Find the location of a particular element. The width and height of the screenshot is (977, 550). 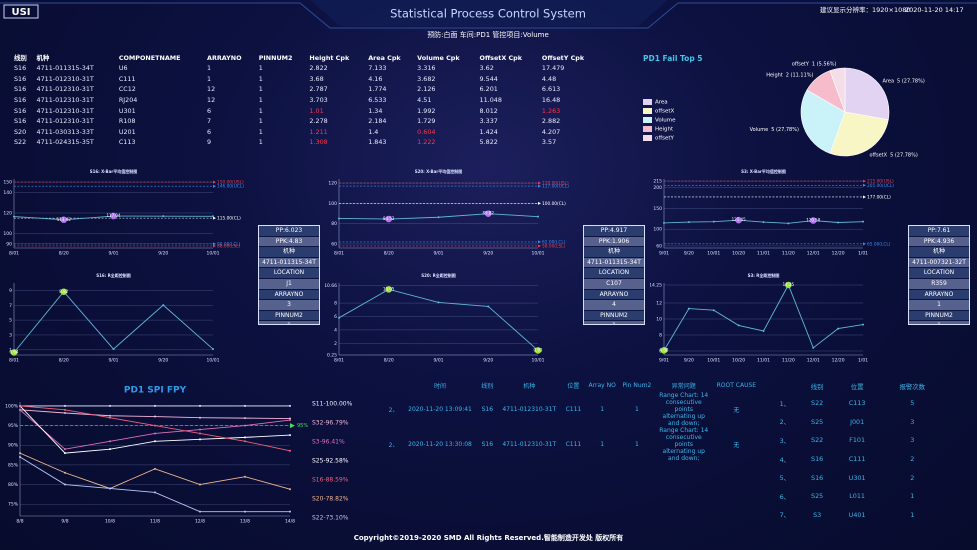

x-tick-label: 12/01 is located at coordinates (813, 254).